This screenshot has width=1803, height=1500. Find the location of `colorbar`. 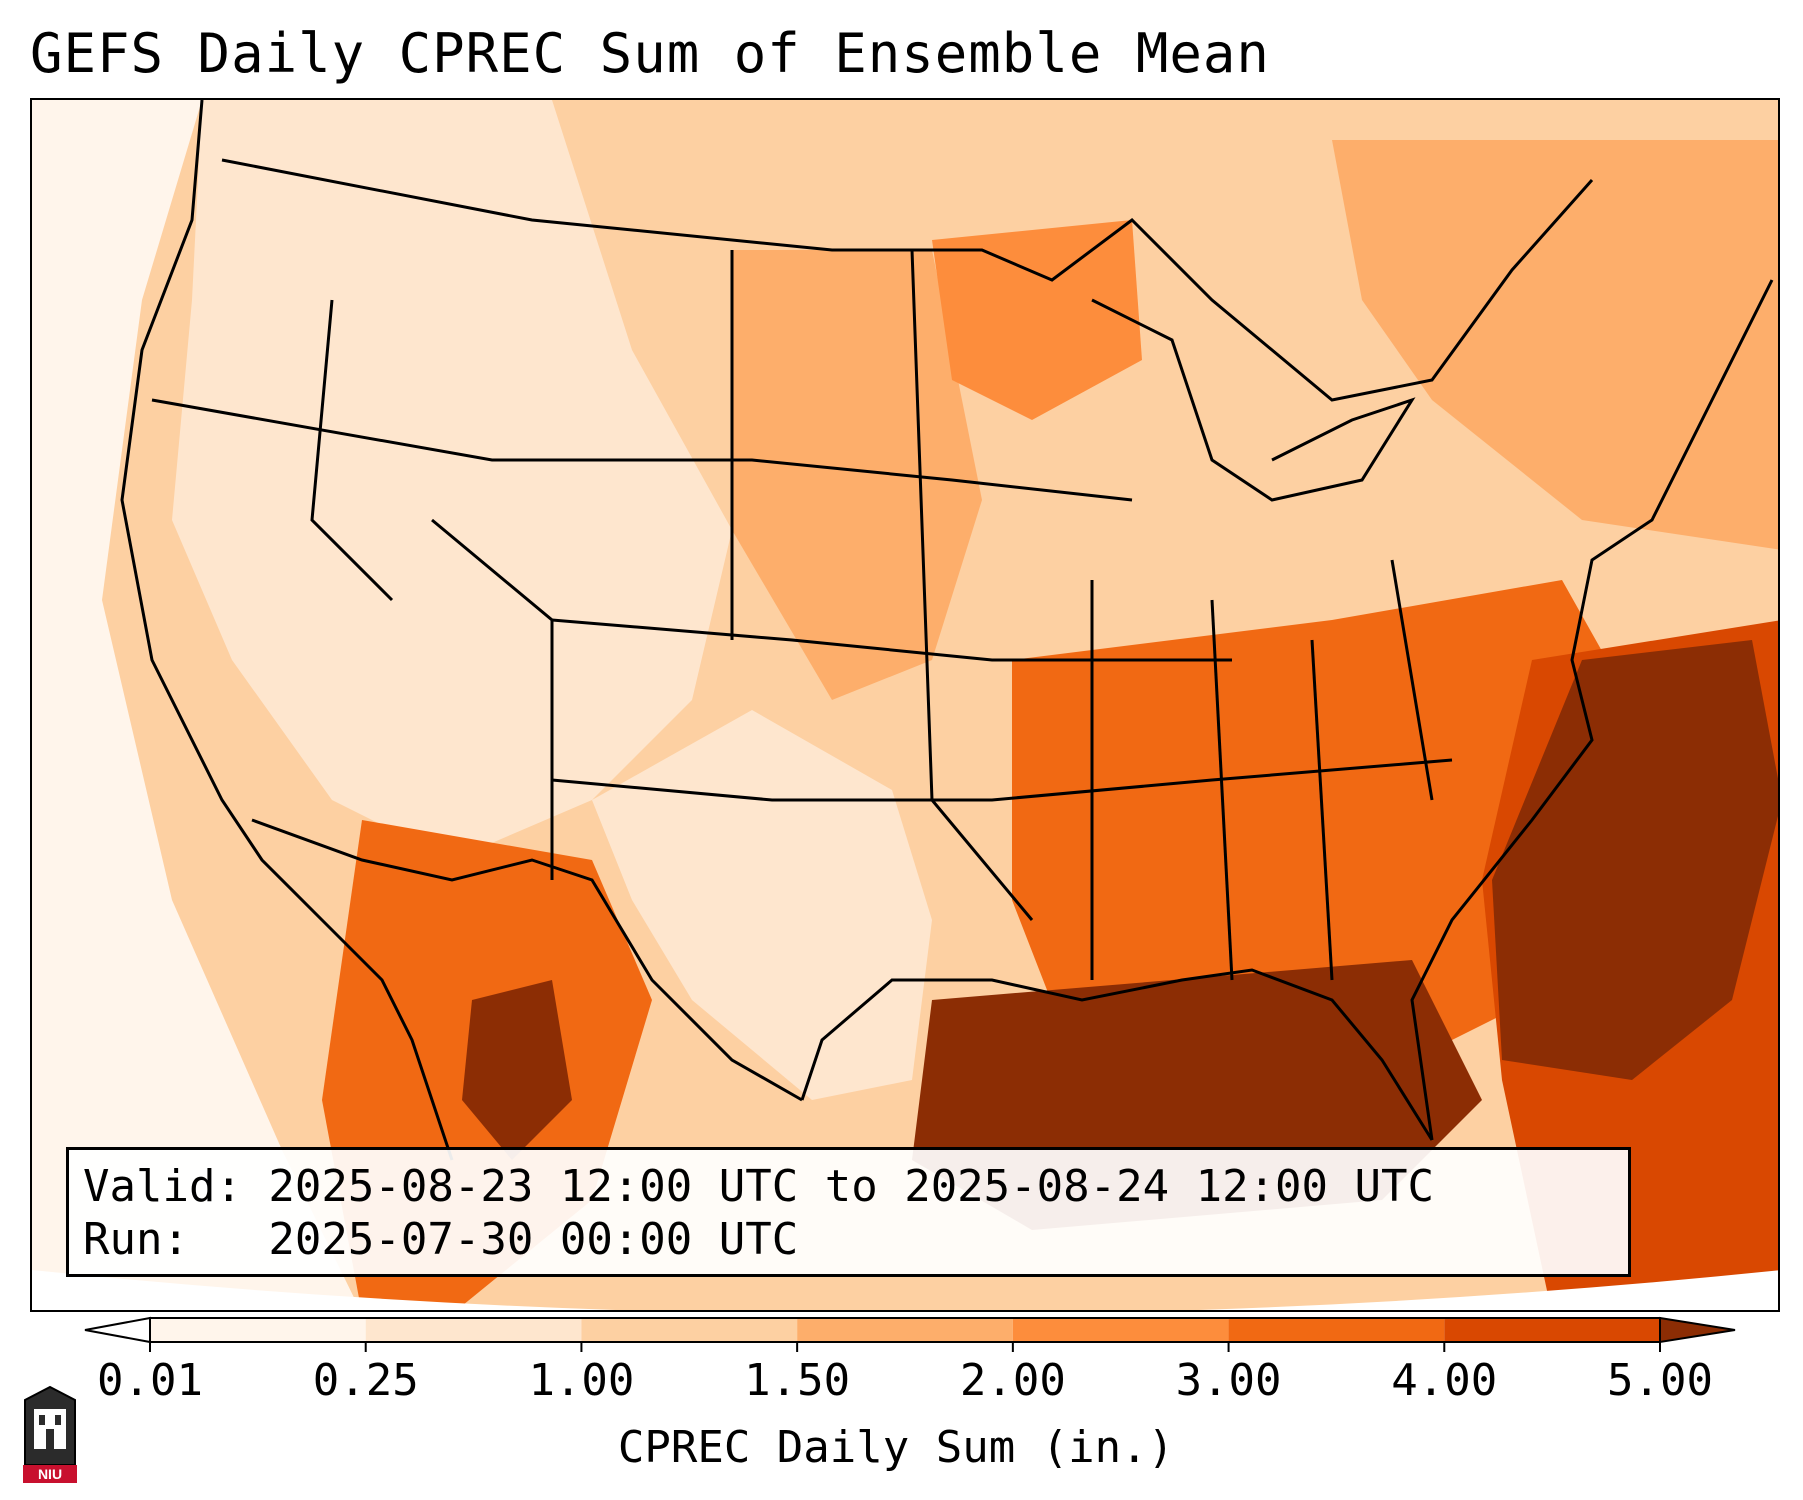

colorbar is located at coordinates (910, 1334).